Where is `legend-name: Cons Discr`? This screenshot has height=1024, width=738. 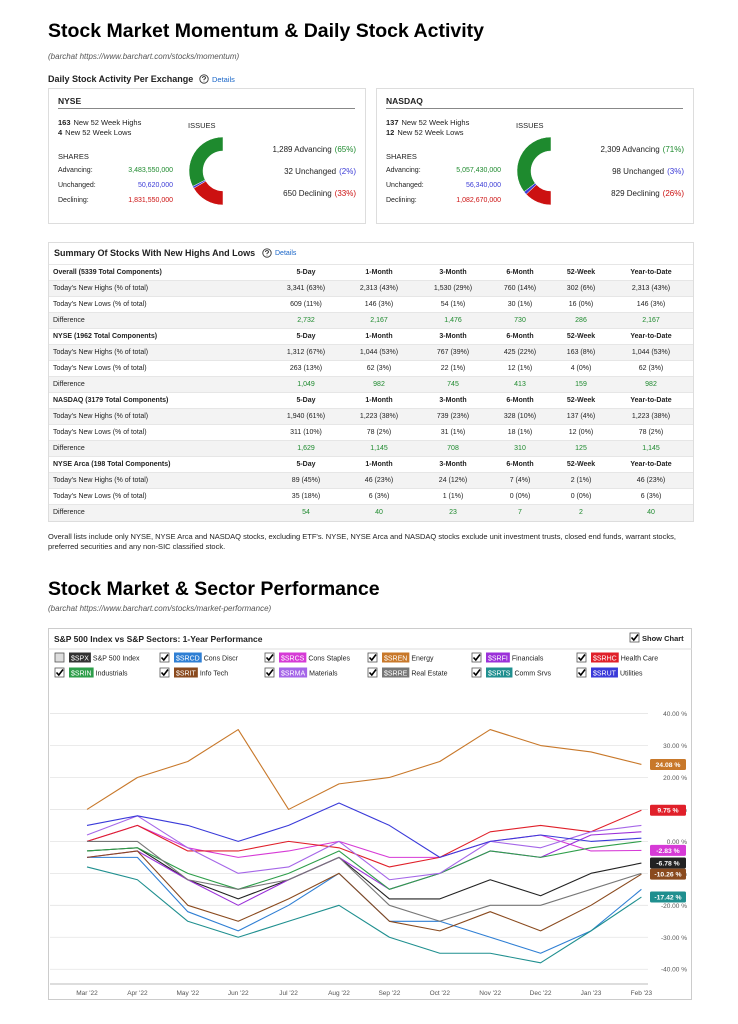 legend-name: Cons Discr is located at coordinates (221, 659).